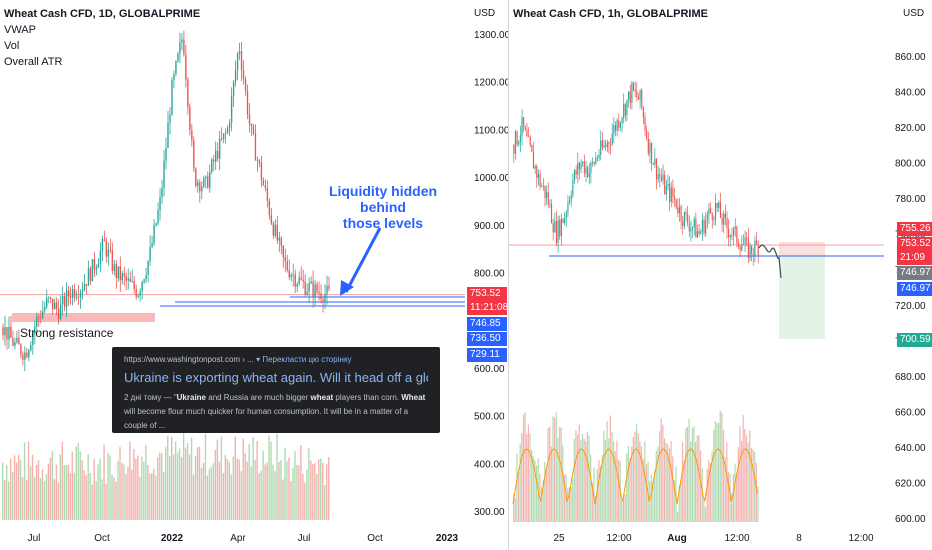  I want to click on daily-price-tag: 746.85, so click(487, 324).